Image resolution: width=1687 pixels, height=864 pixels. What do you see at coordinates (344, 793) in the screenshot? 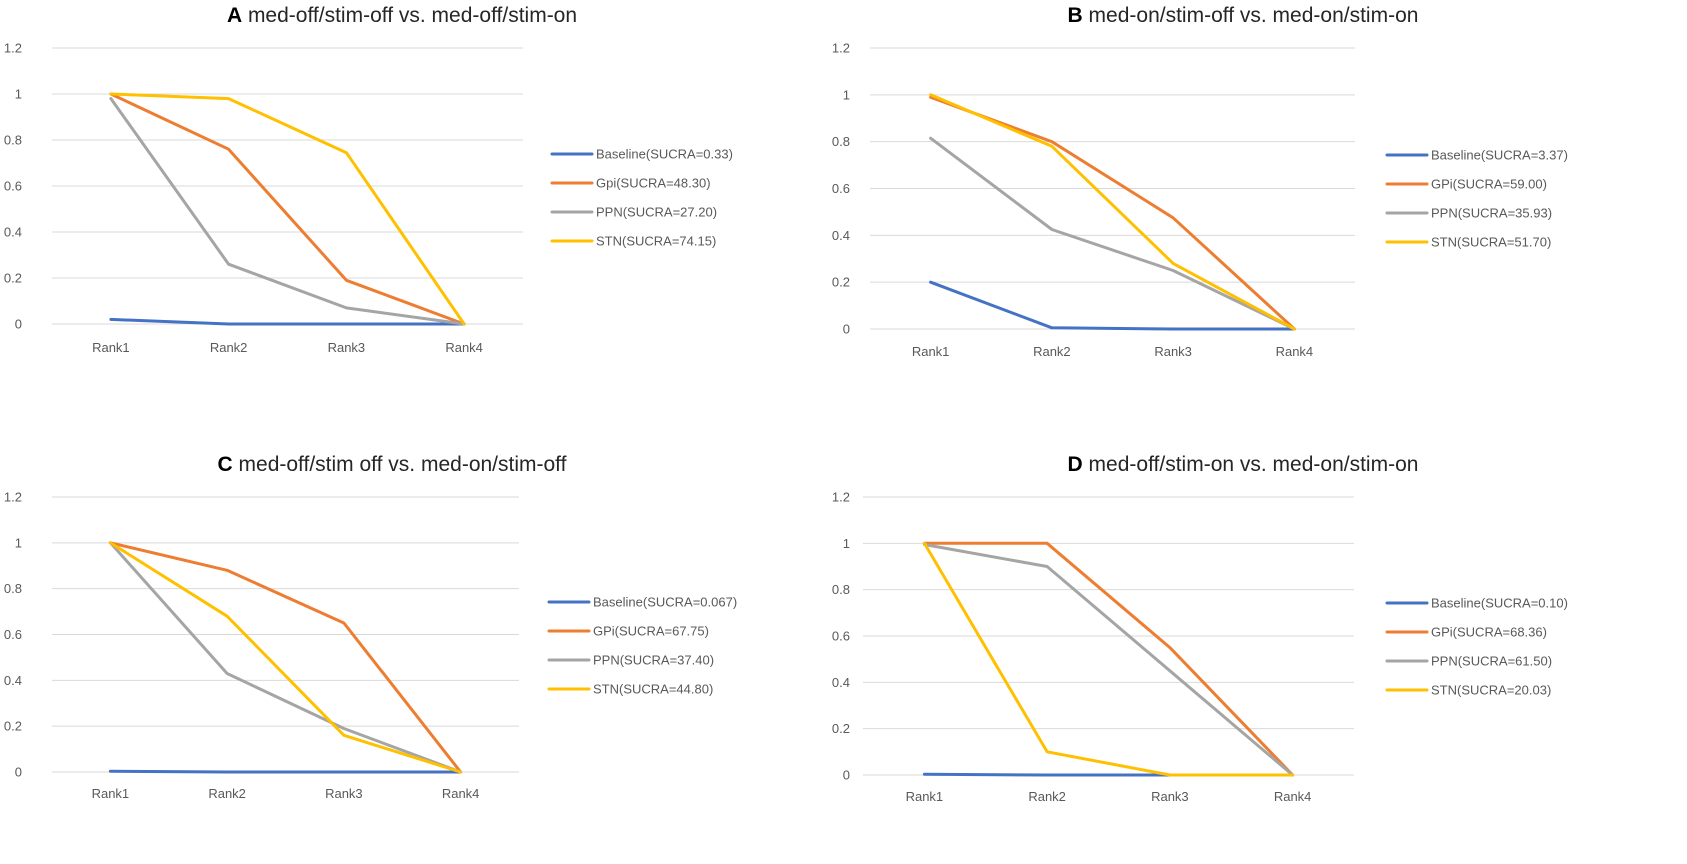
I see `panel-c-x-tick-3: Rank3` at bounding box center [344, 793].